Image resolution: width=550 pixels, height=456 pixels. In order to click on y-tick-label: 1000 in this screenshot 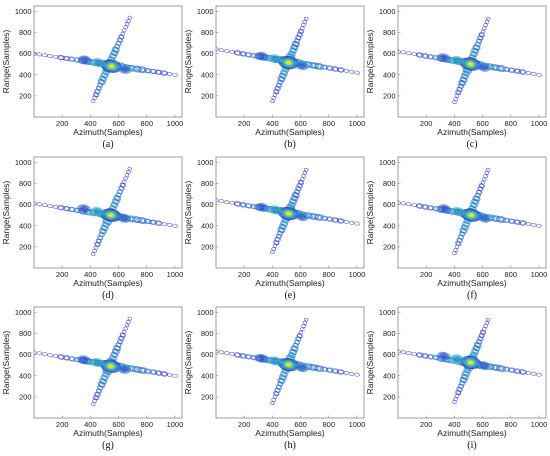, I will do `click(387, 312)`.